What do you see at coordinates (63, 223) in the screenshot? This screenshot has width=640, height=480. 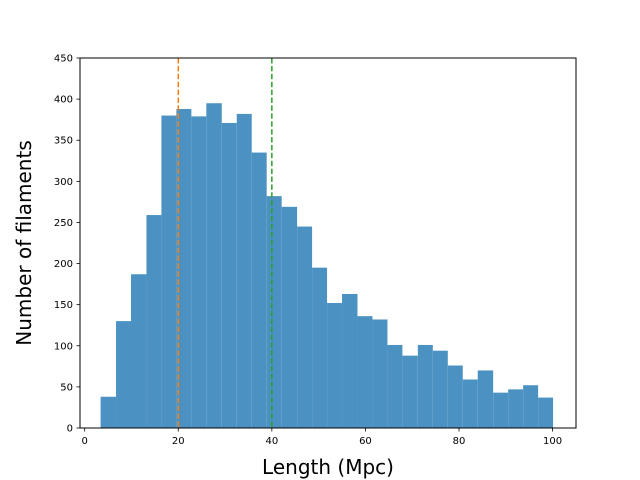 I see `y-tick-label-250: 250` at bounding box center [63, 223].